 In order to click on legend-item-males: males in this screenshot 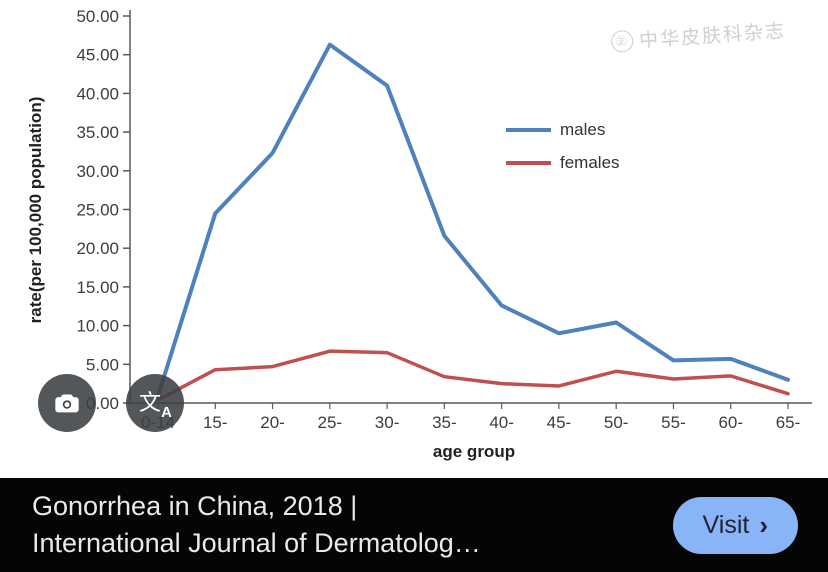, I will do `click(563, 130)`.